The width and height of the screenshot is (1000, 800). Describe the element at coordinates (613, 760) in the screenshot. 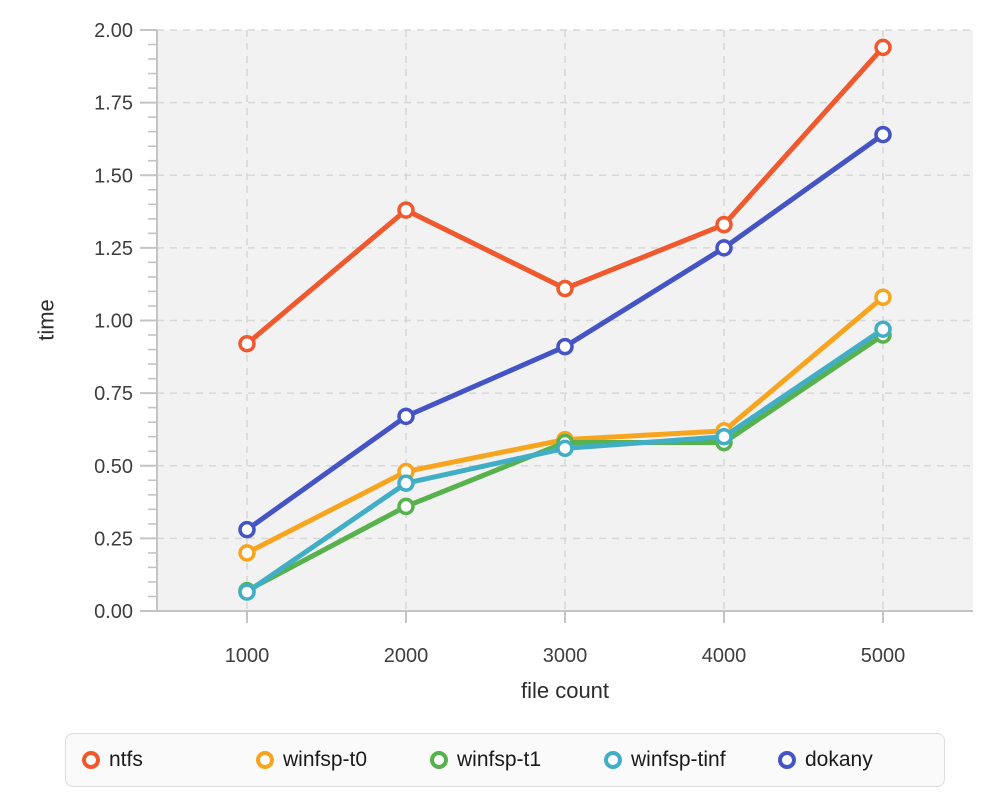

I see `legend-marker-winfsp-tinf` at that location.